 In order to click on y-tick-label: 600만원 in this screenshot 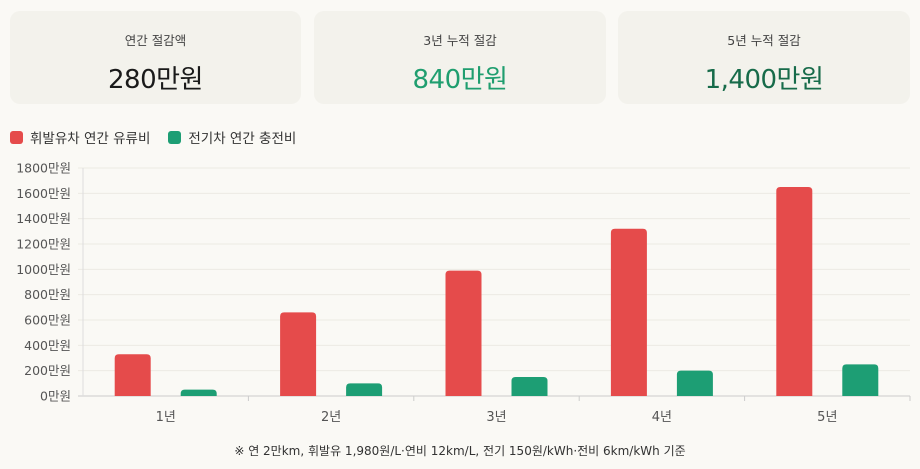, I will do `click(47, 320)`.